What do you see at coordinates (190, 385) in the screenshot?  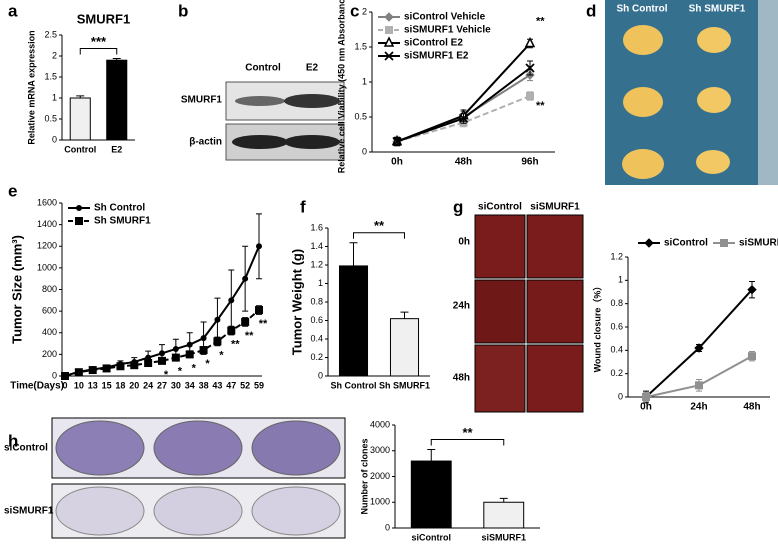 I see `x-tick-label: 34` at bounding box center [190, 385].